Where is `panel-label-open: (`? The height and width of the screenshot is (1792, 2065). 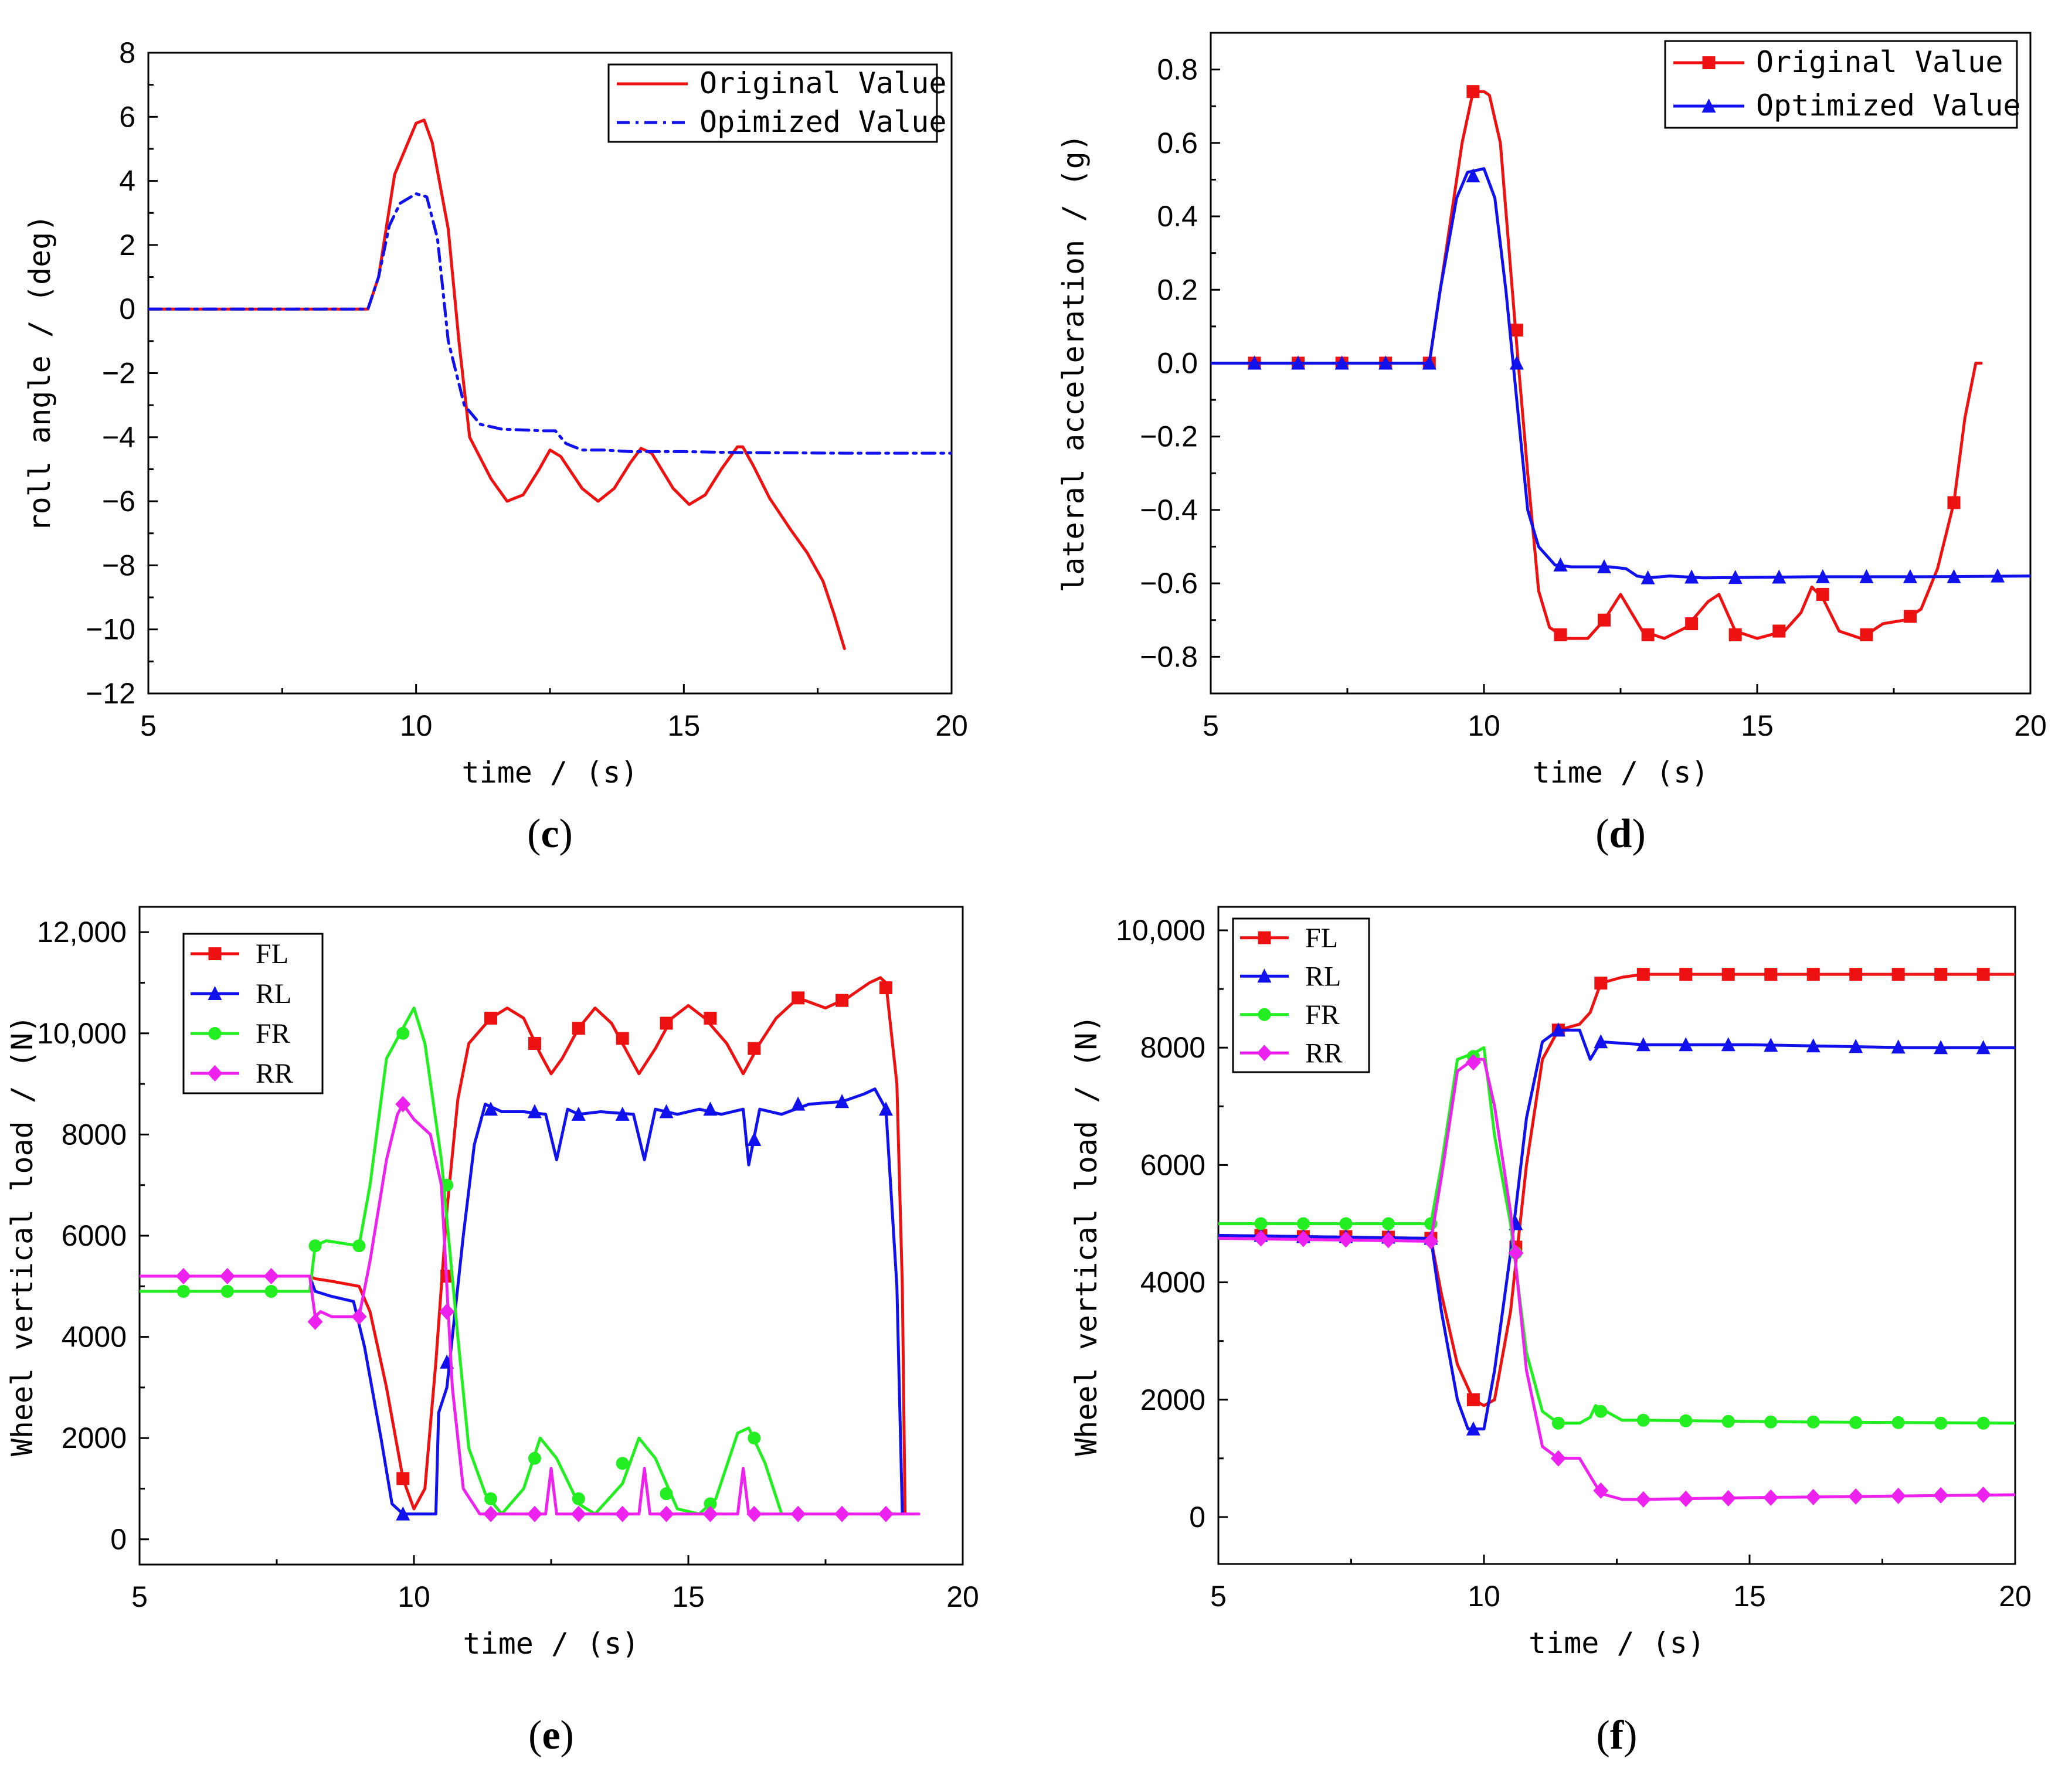
panel-label-open: ( is located at coordinates (1602, 834).